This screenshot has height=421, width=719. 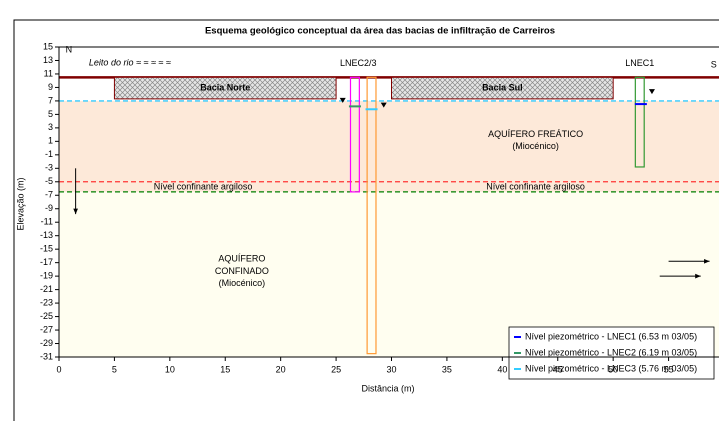 What do you see at coordinates (46, 329) in the screenshot?
I see `y-tick-label: -27` at bounding box center [46, 329].